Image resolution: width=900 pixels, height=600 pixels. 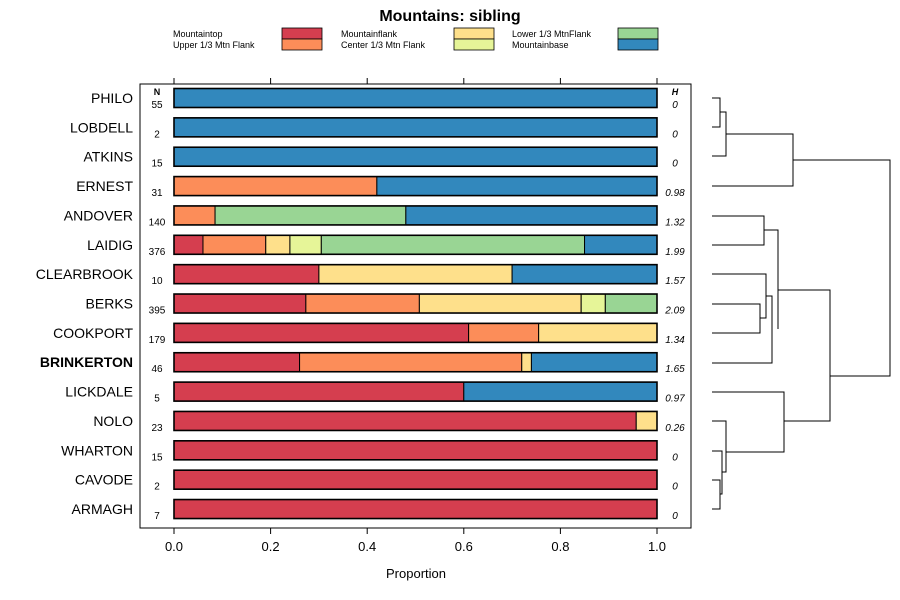 What do you see at coordinates (109, 304) in the screenshot?
I see `row-label: BERKS` at bounding box center [109, 304].